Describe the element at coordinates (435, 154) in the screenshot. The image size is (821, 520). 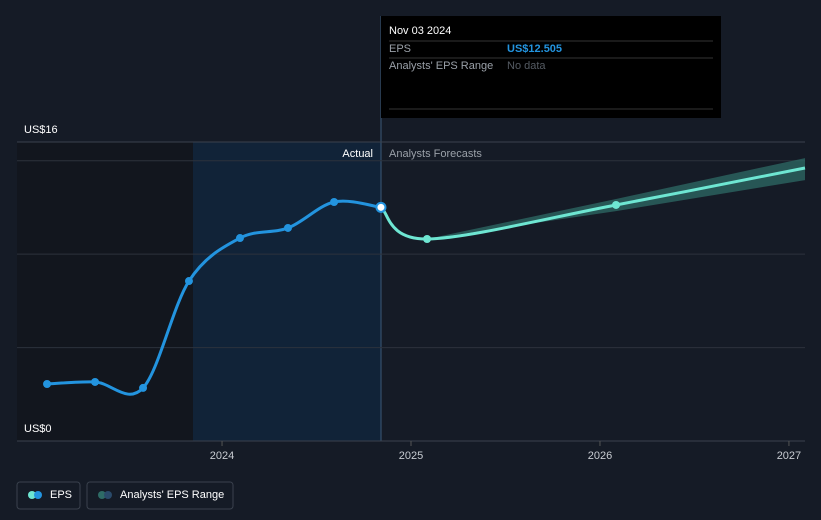
I see `forecast-label: Analysts Forecasts` at that location.